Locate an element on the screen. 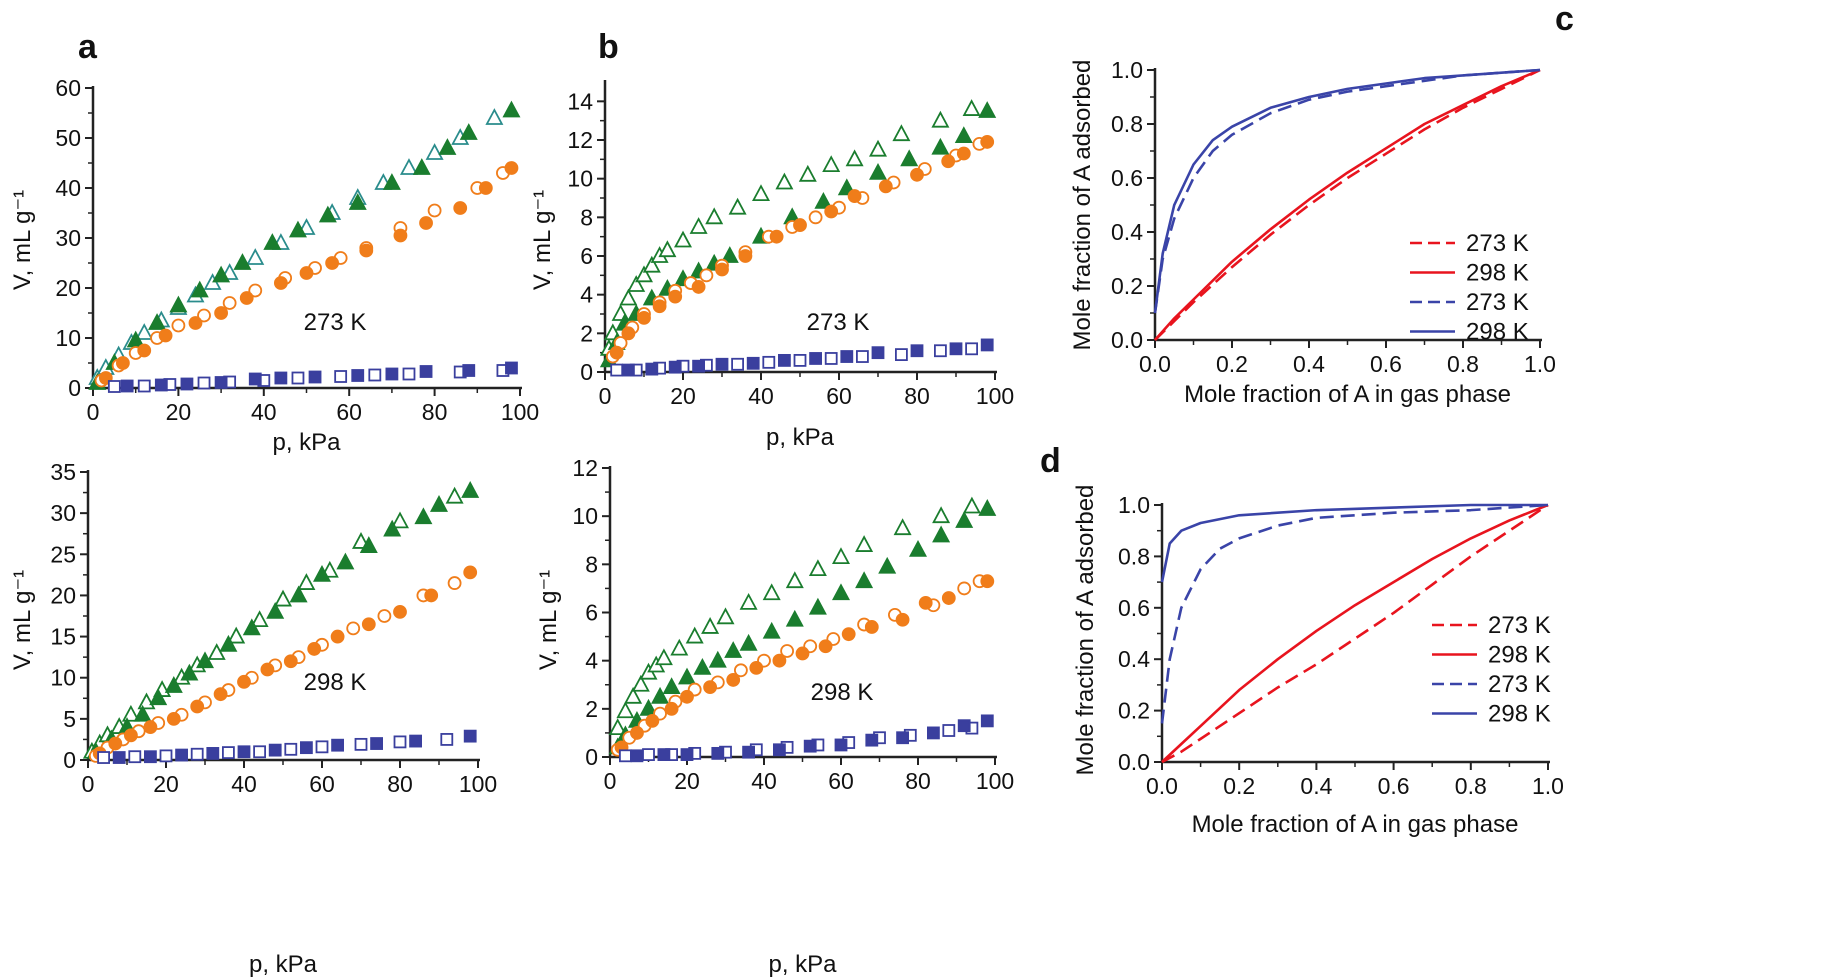 This screenshot has width=1830, height=980. x-axis-label: p, kPa is located at coordinates (802, 964).